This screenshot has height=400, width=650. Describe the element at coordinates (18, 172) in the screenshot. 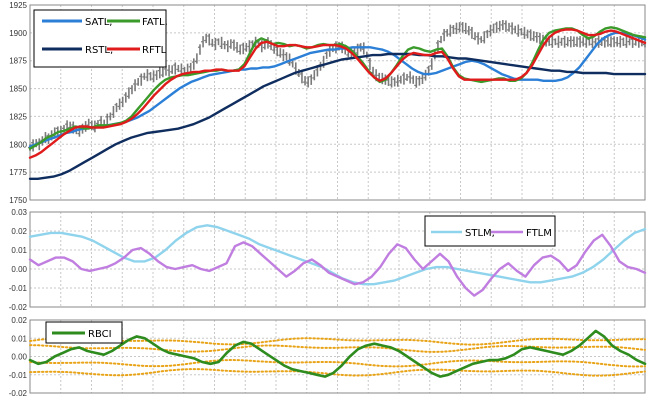

I see `y-tick-label: 1775` at that location.